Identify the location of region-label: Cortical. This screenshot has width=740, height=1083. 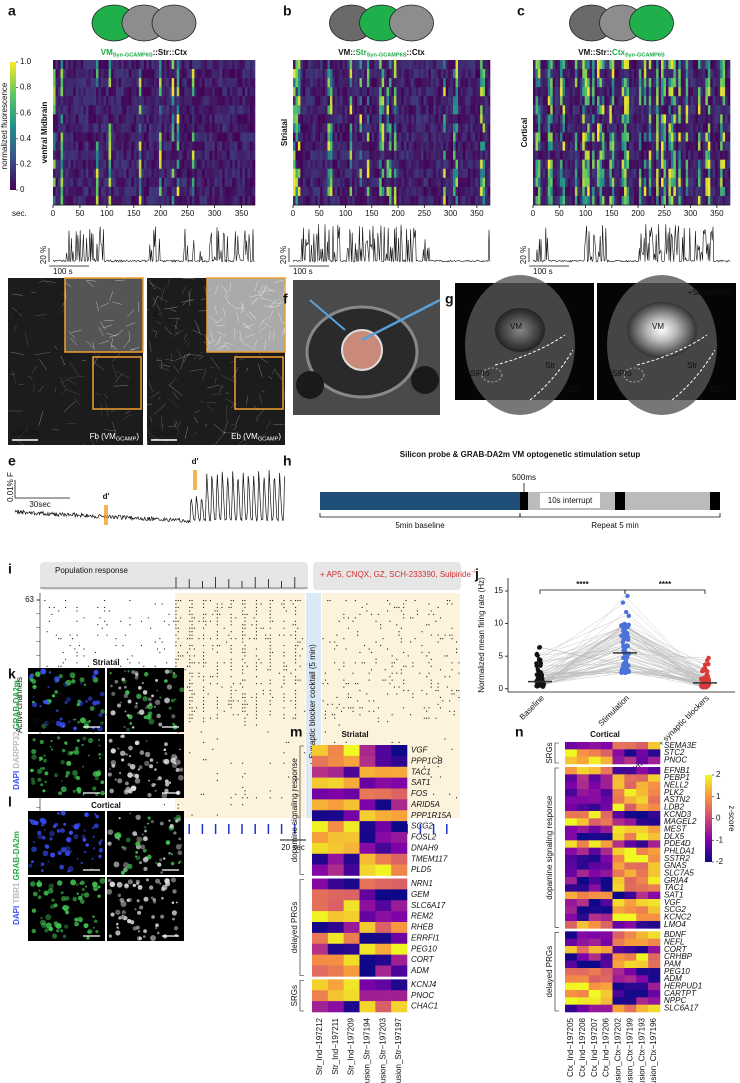
(524, 133).